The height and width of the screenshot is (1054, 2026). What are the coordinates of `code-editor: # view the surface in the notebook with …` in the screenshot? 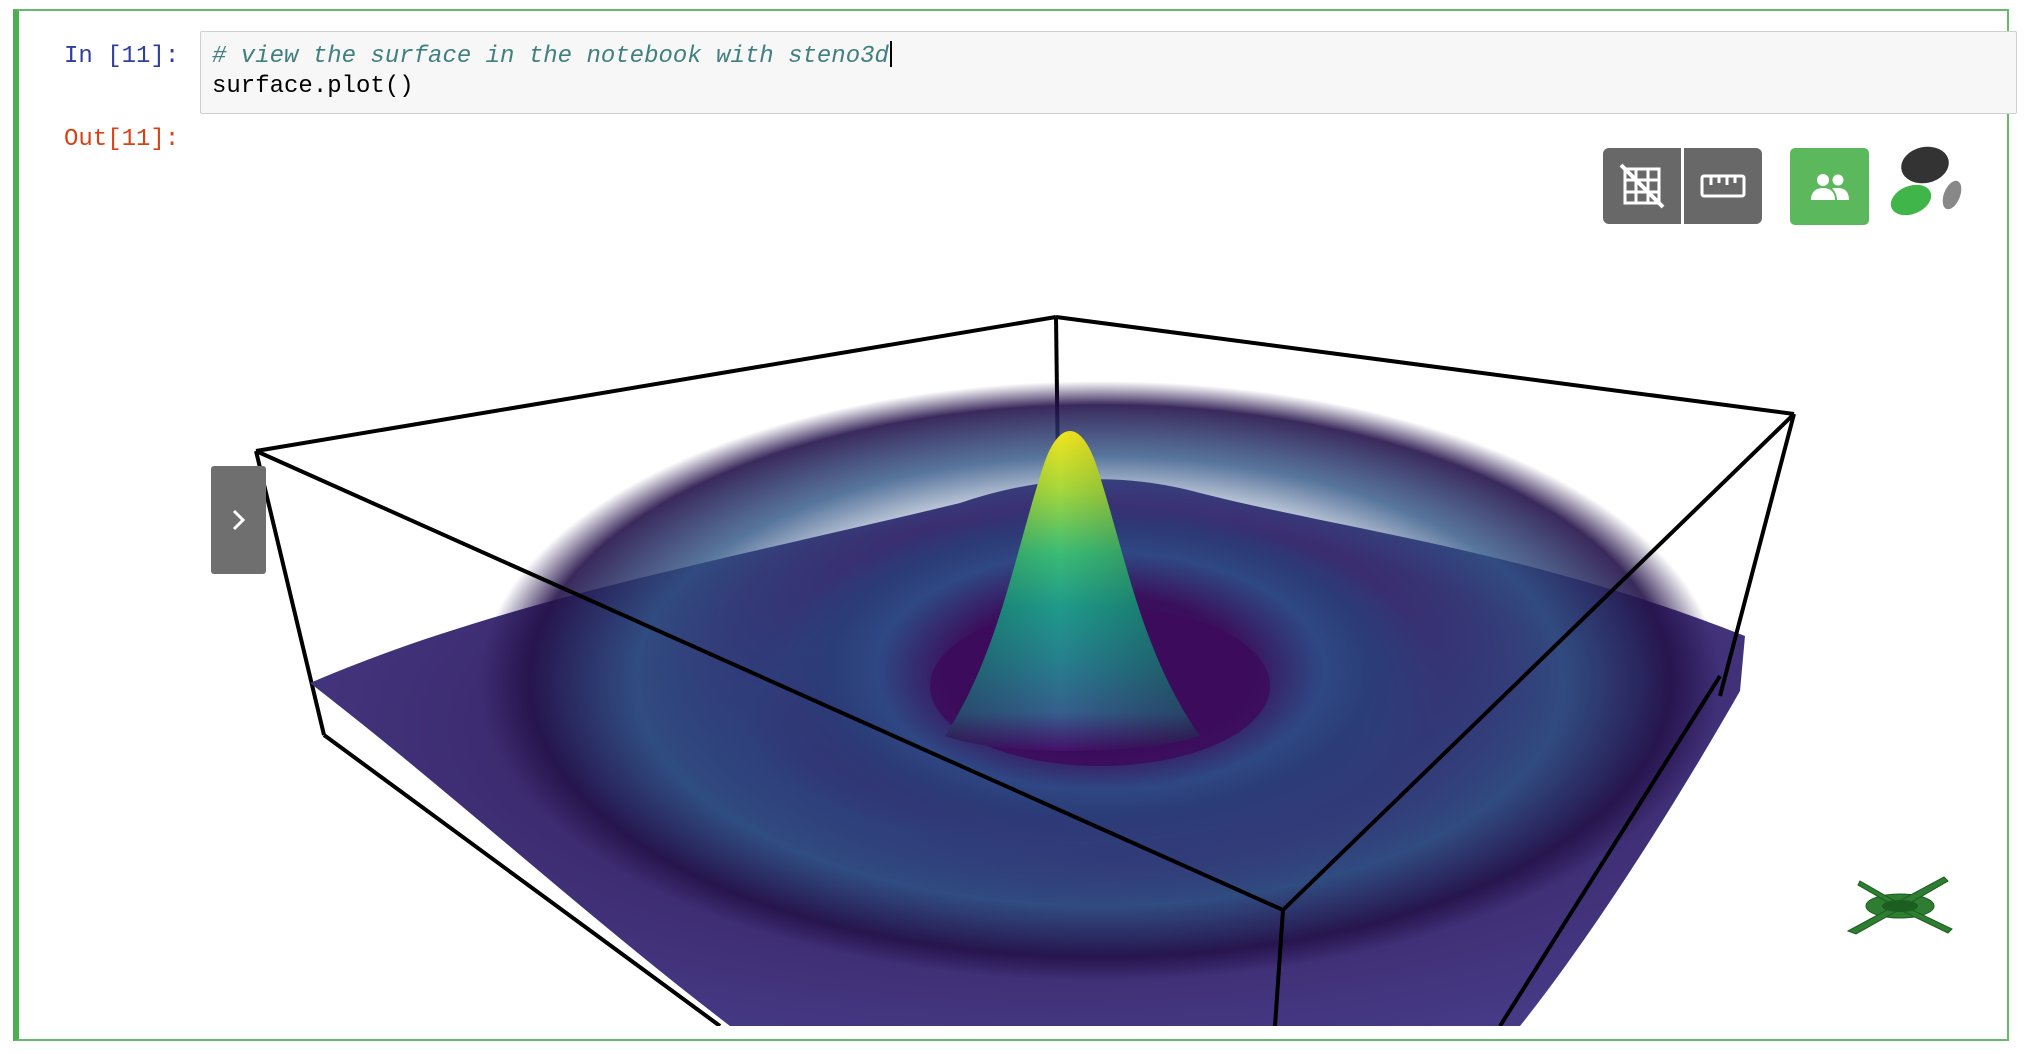 It's located at (1108, 72).